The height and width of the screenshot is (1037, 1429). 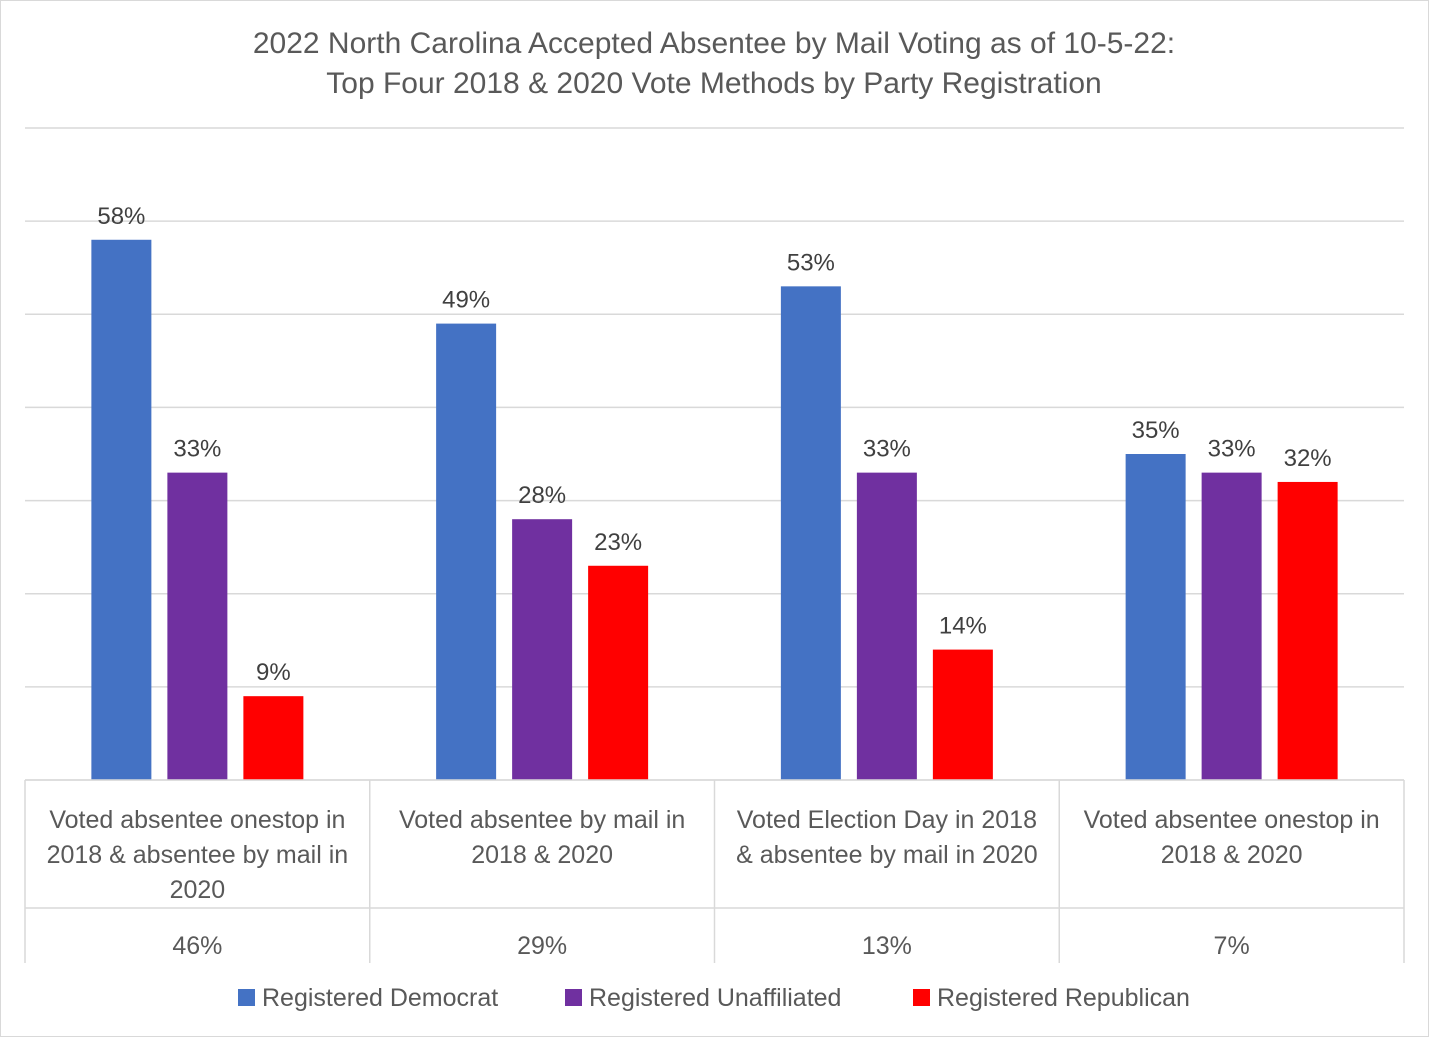 What do you see at coordinates (542, 820) in the screenshot?
I see `category-label: Voted absentee by mail in` at bounding box center [542, 820].